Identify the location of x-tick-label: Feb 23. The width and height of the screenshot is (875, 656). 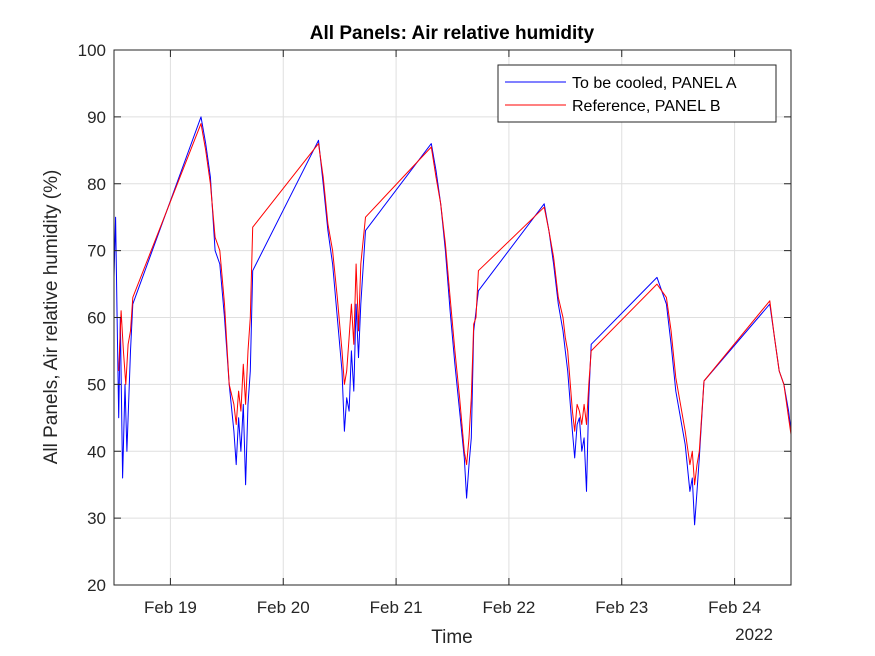
(621, 607).